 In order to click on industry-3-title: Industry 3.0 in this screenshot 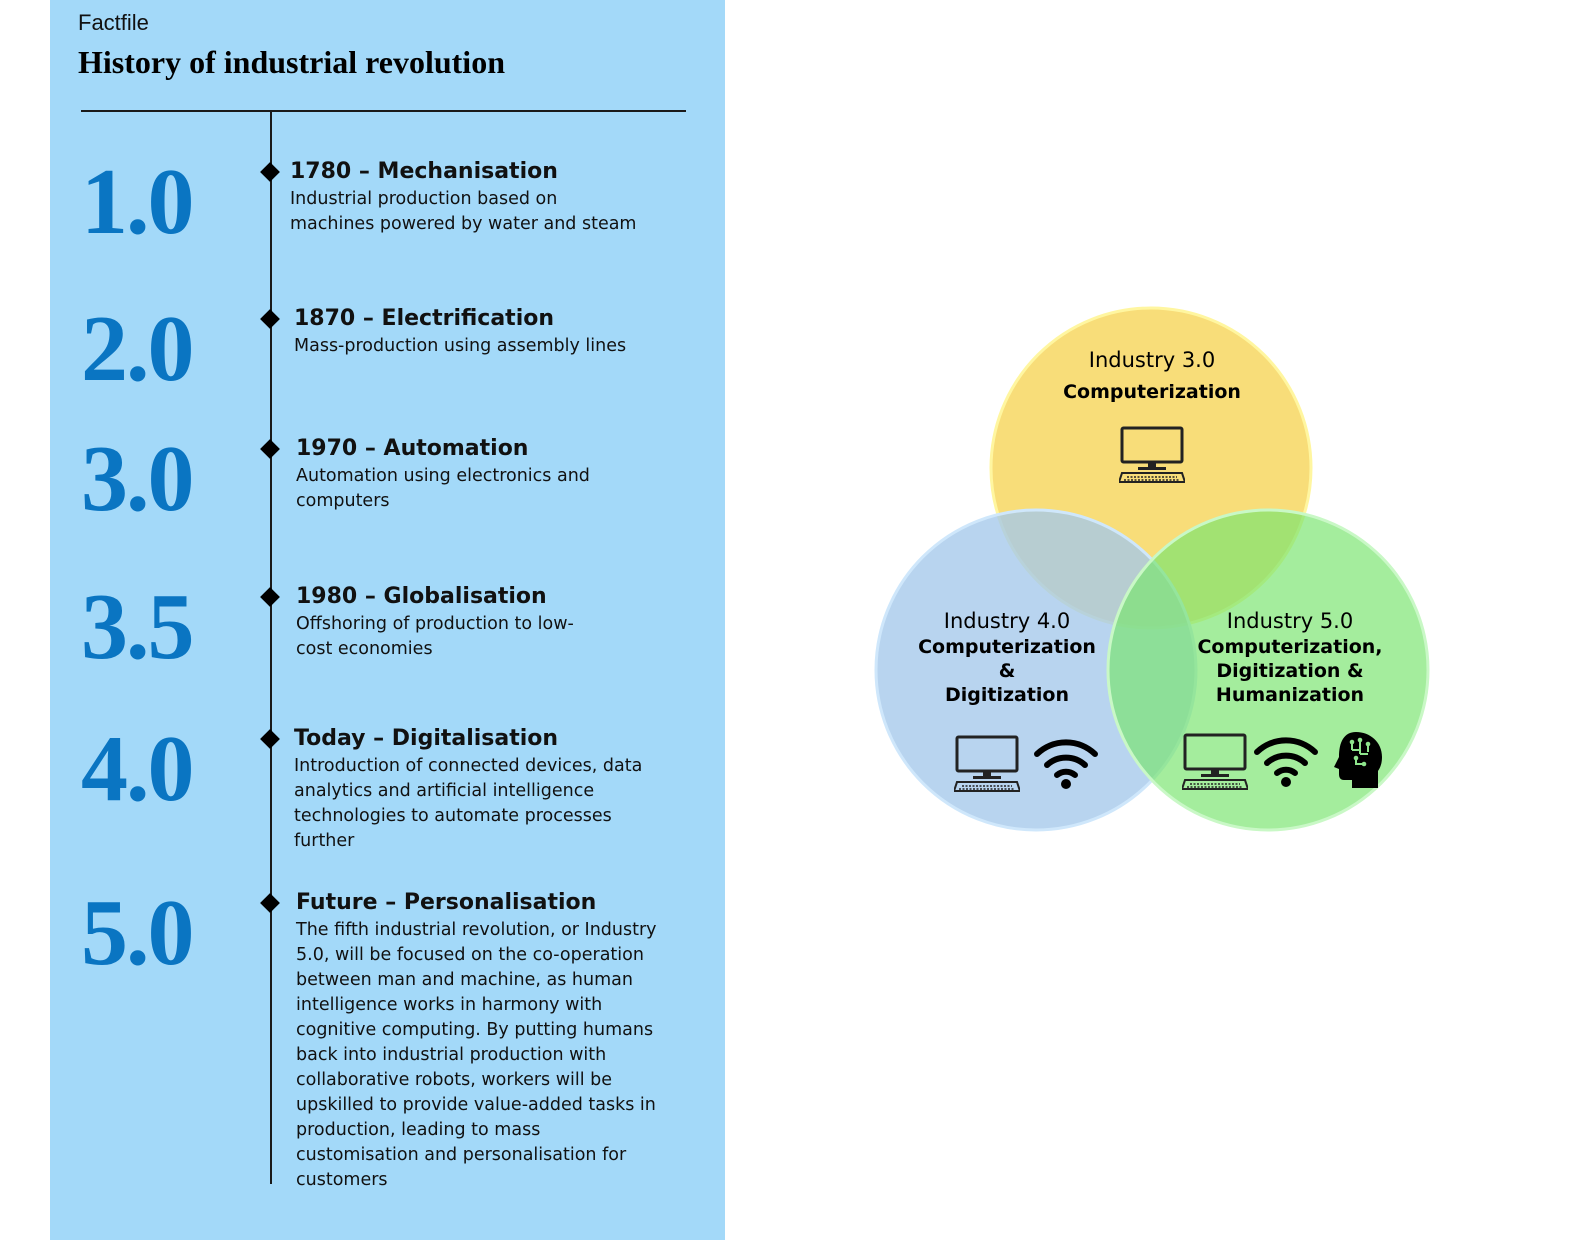, I will do `click(1152, 360)`.